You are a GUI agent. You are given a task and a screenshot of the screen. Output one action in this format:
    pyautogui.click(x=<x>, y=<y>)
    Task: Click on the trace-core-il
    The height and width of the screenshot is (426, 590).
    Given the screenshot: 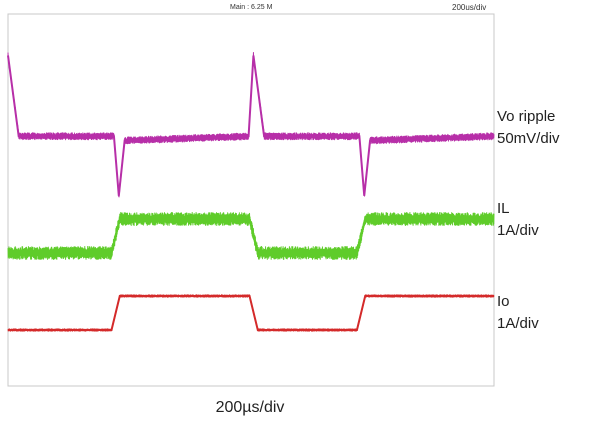 What is the action you would take?
    pyautogui.click(x=251, y=236)
    